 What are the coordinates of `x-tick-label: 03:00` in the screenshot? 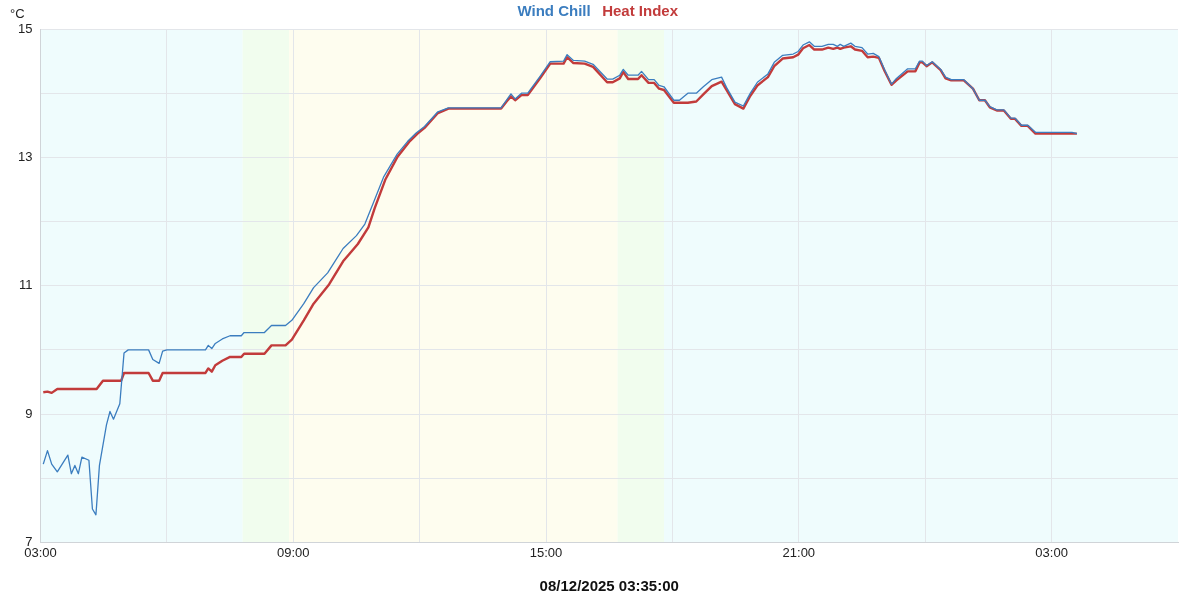 It's located at (1051, 552).